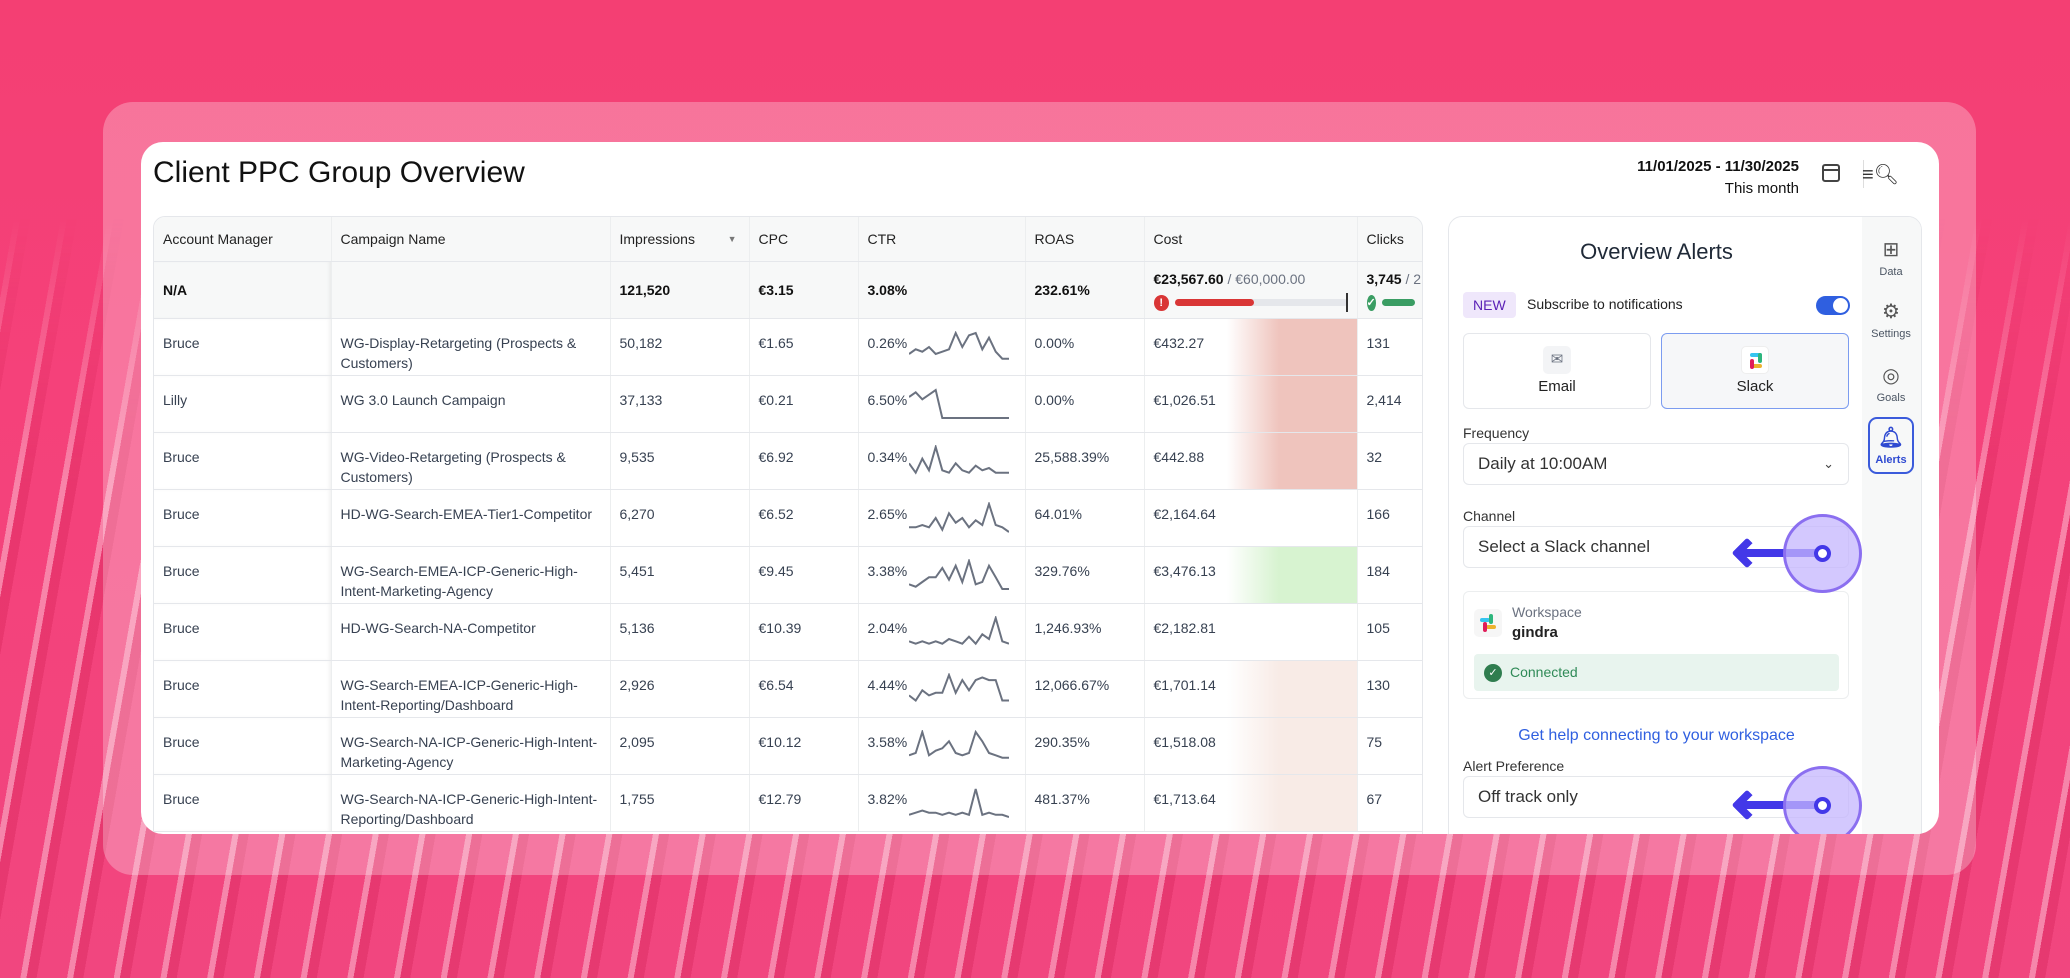 This screenshot has height=978, width=2070. I want to click on column-header-clicks: Clicks, so click(1389, 239).